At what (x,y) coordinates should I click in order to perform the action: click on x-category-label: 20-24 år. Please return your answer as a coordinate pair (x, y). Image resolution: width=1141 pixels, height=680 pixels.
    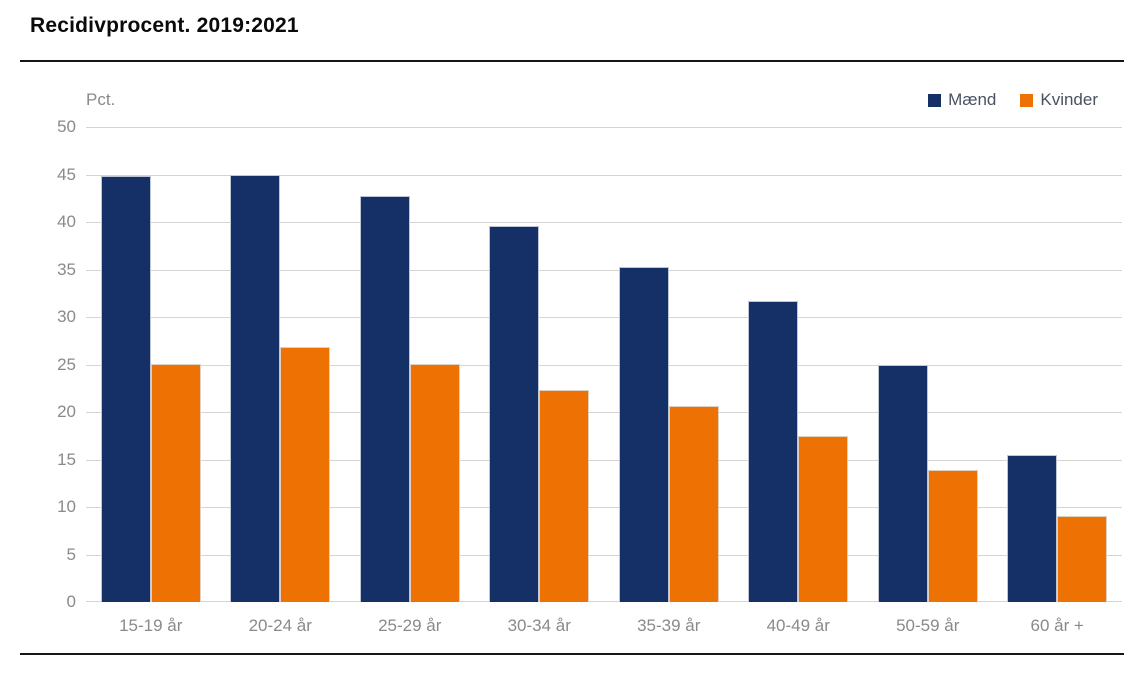
    Looking at the image, I should click on (280, 625).